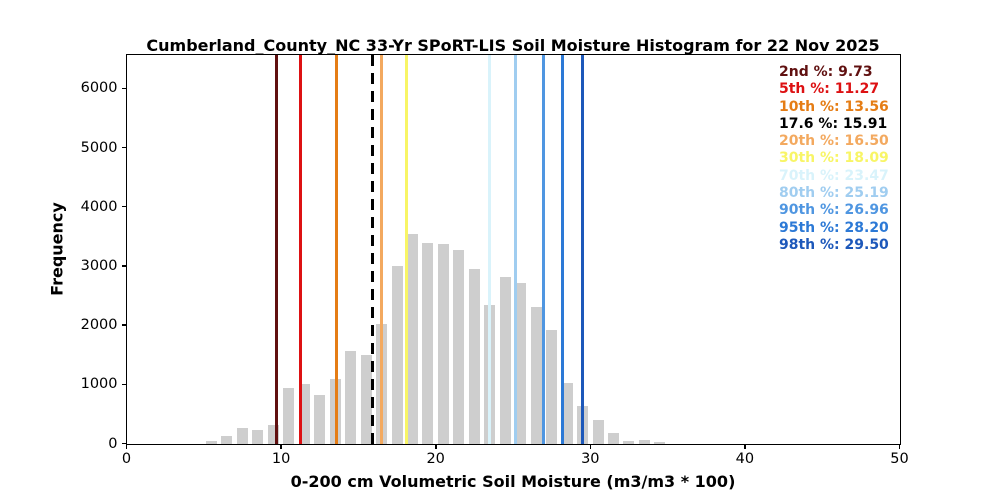  What do you see at coordinates (126, 458) in the screenshot?
I see `x-tick-label: 0` at bounding box center [126, 458].